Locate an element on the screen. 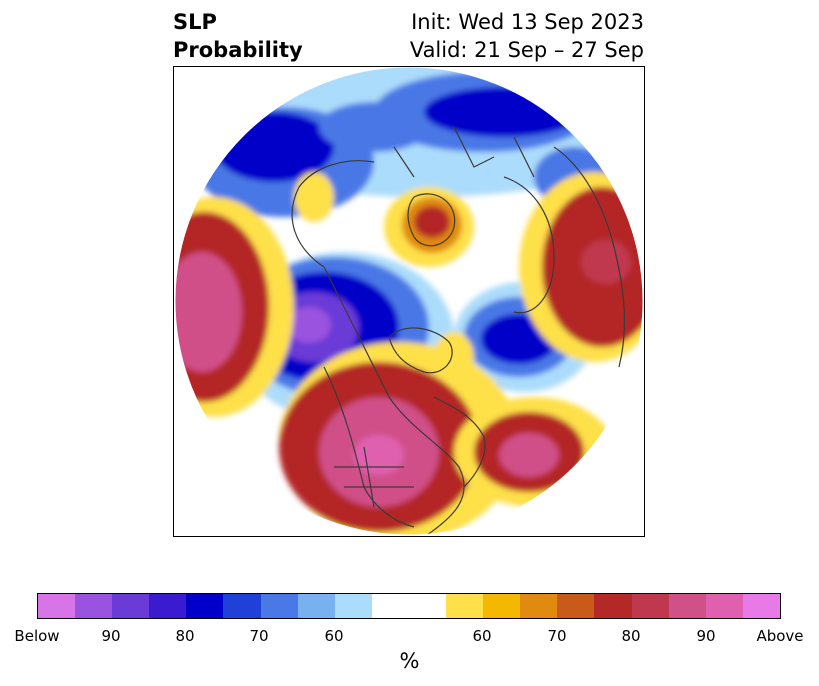 The width and height of the screenshot is (819, 686). colorbar is located at coordinates (409, 606).